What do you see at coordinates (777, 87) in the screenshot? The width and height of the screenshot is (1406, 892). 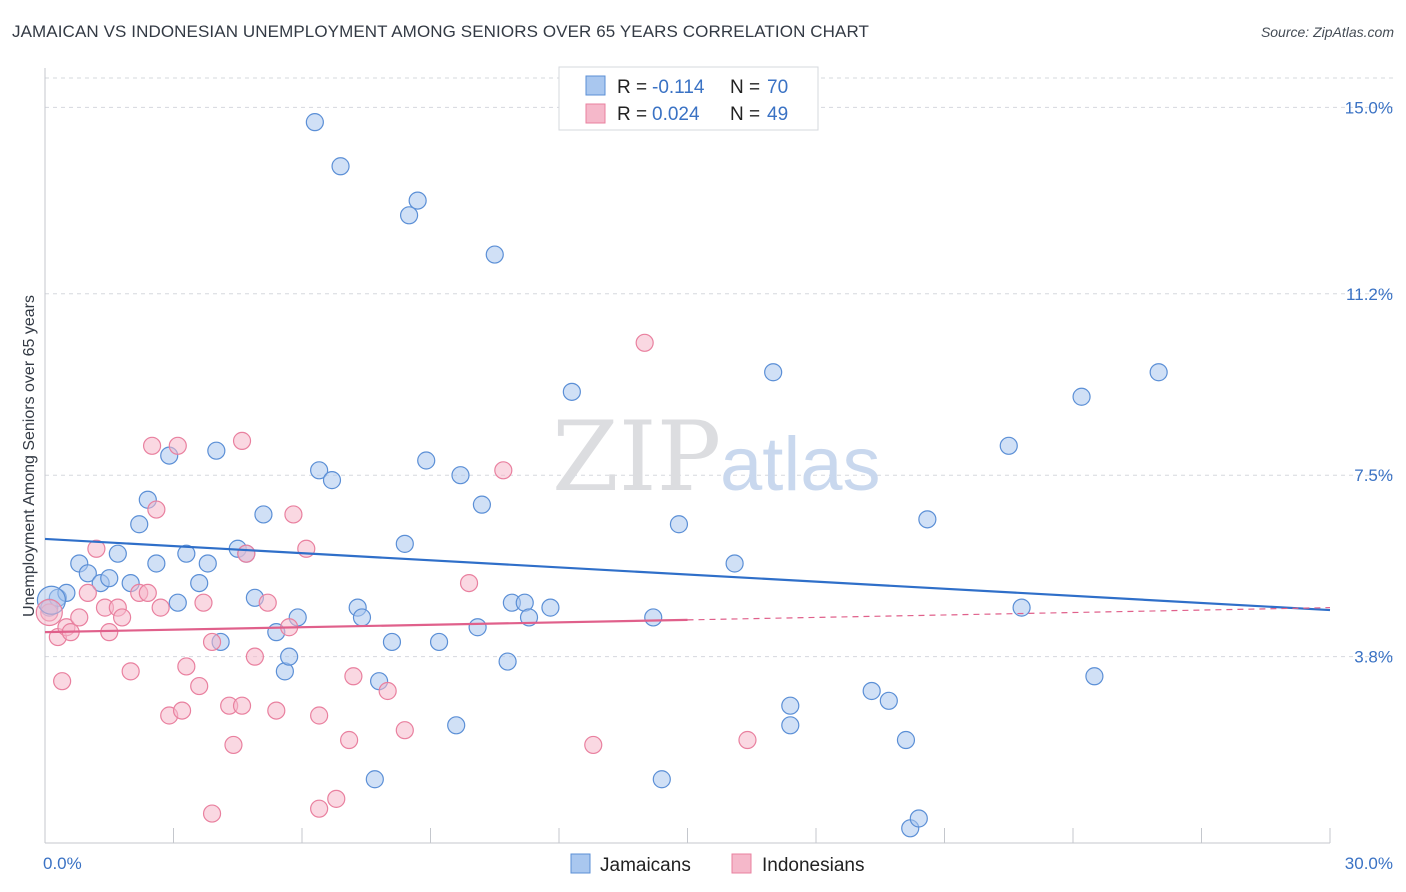 I see `legend-n-value-jamaicans: 70` at bounding box center [777, 87].